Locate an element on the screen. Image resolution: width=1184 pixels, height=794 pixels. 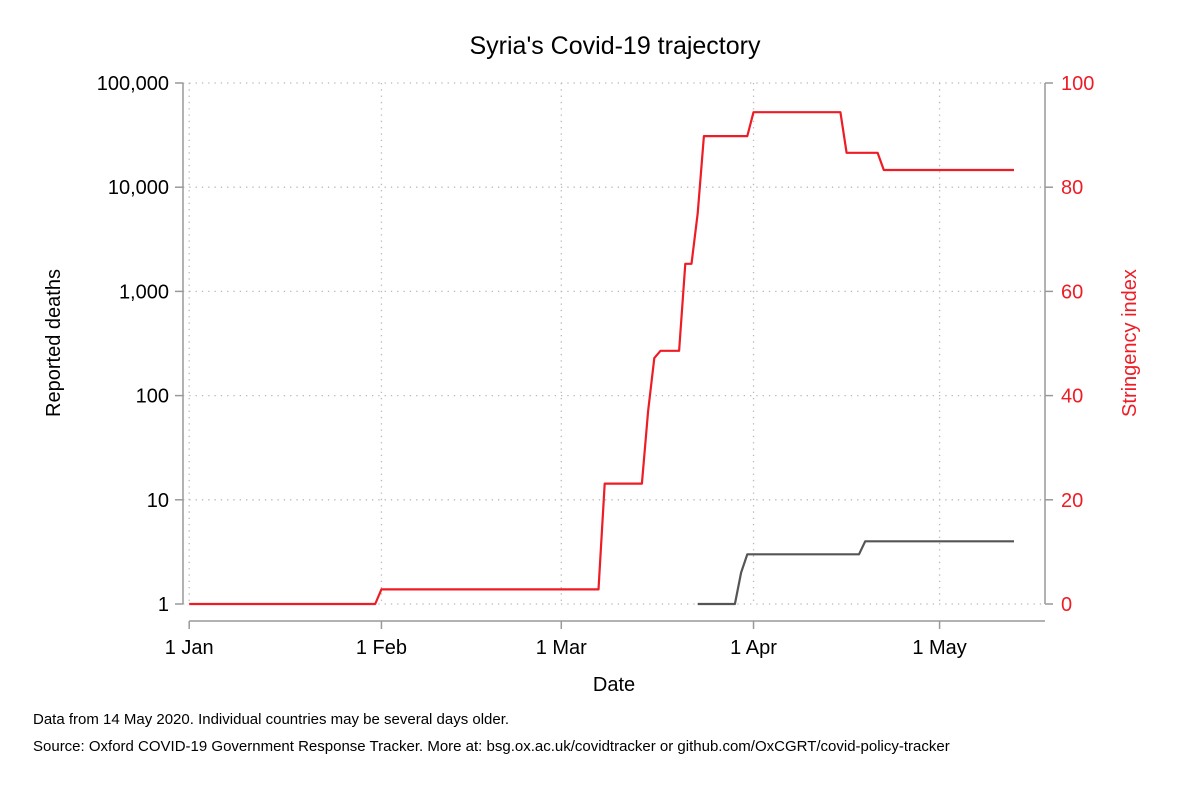
y-left-tick-label: 100,000 is located at coordinates (133, 84).